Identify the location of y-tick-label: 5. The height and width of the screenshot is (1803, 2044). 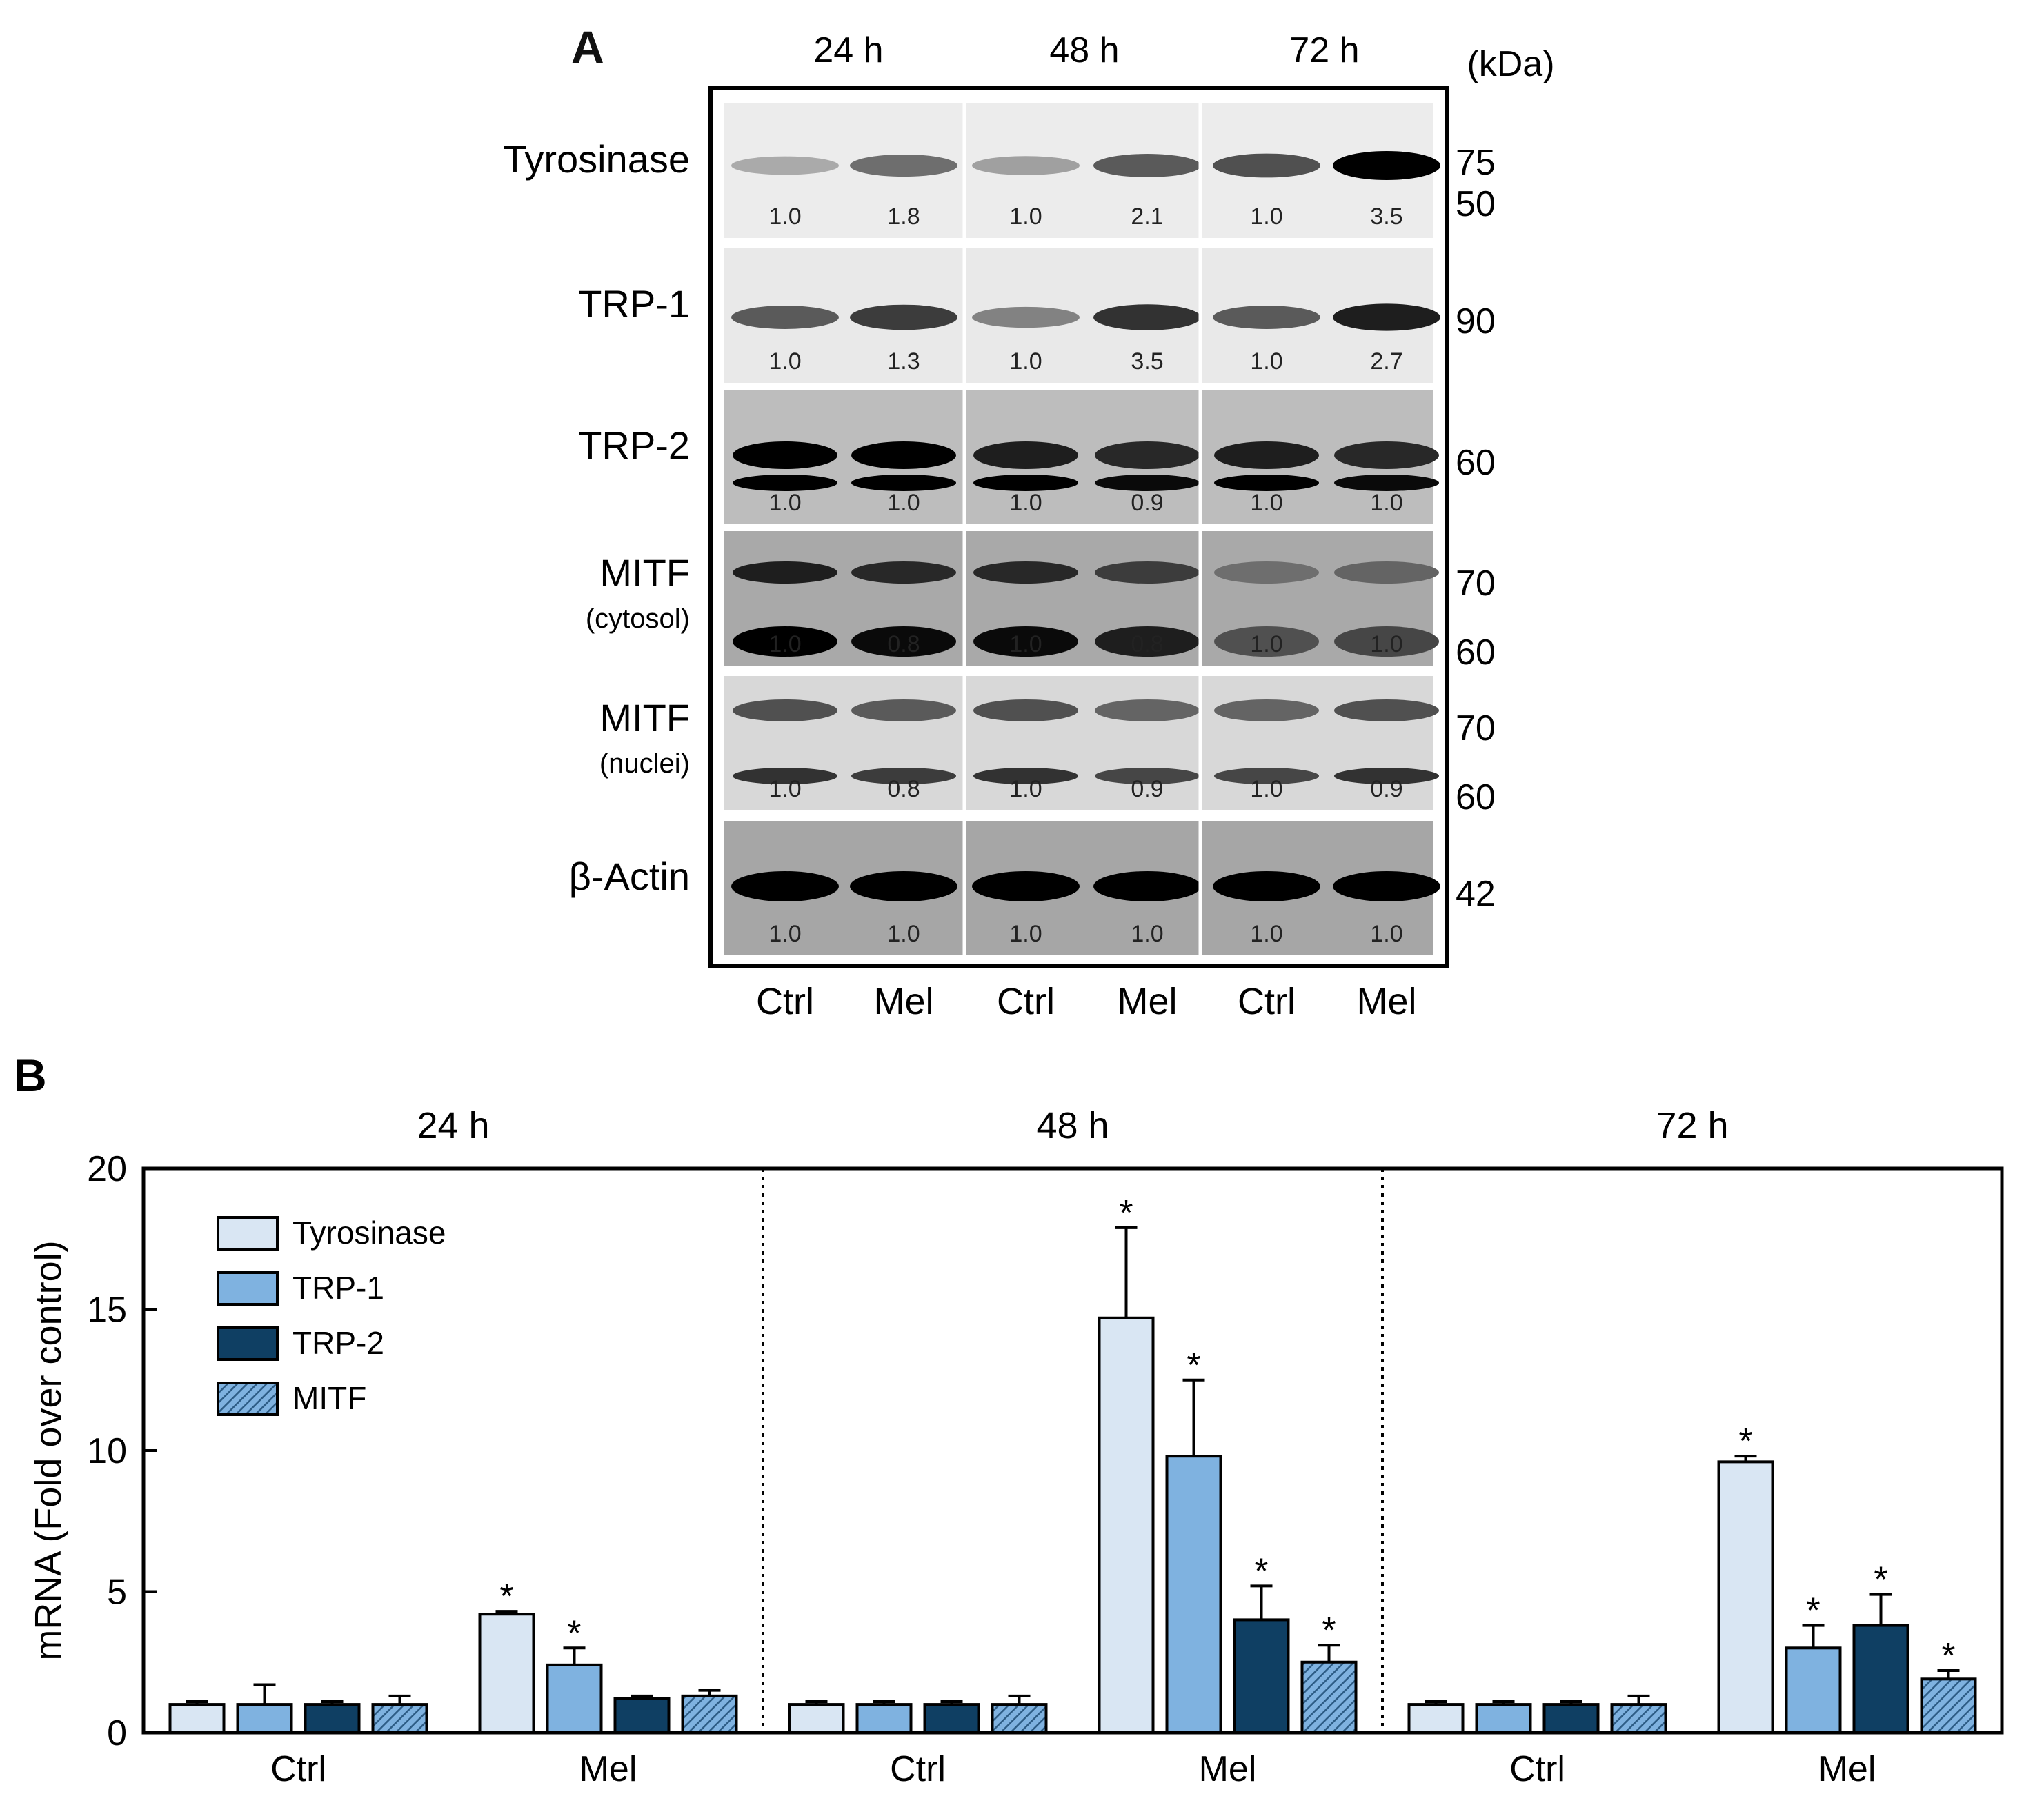
(117, 1593).